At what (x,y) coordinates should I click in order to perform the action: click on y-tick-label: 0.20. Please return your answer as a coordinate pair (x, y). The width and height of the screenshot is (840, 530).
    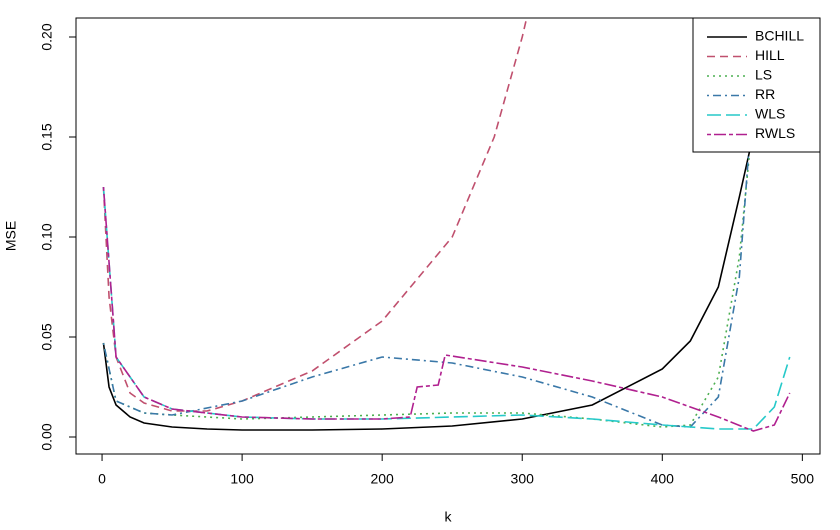
    Looking at the image, I should click on (47, 36).